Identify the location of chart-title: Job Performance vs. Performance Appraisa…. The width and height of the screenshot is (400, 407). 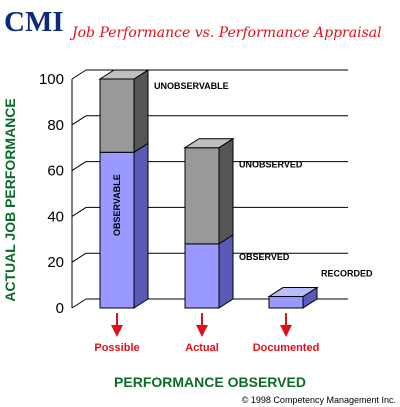
(225, 33).